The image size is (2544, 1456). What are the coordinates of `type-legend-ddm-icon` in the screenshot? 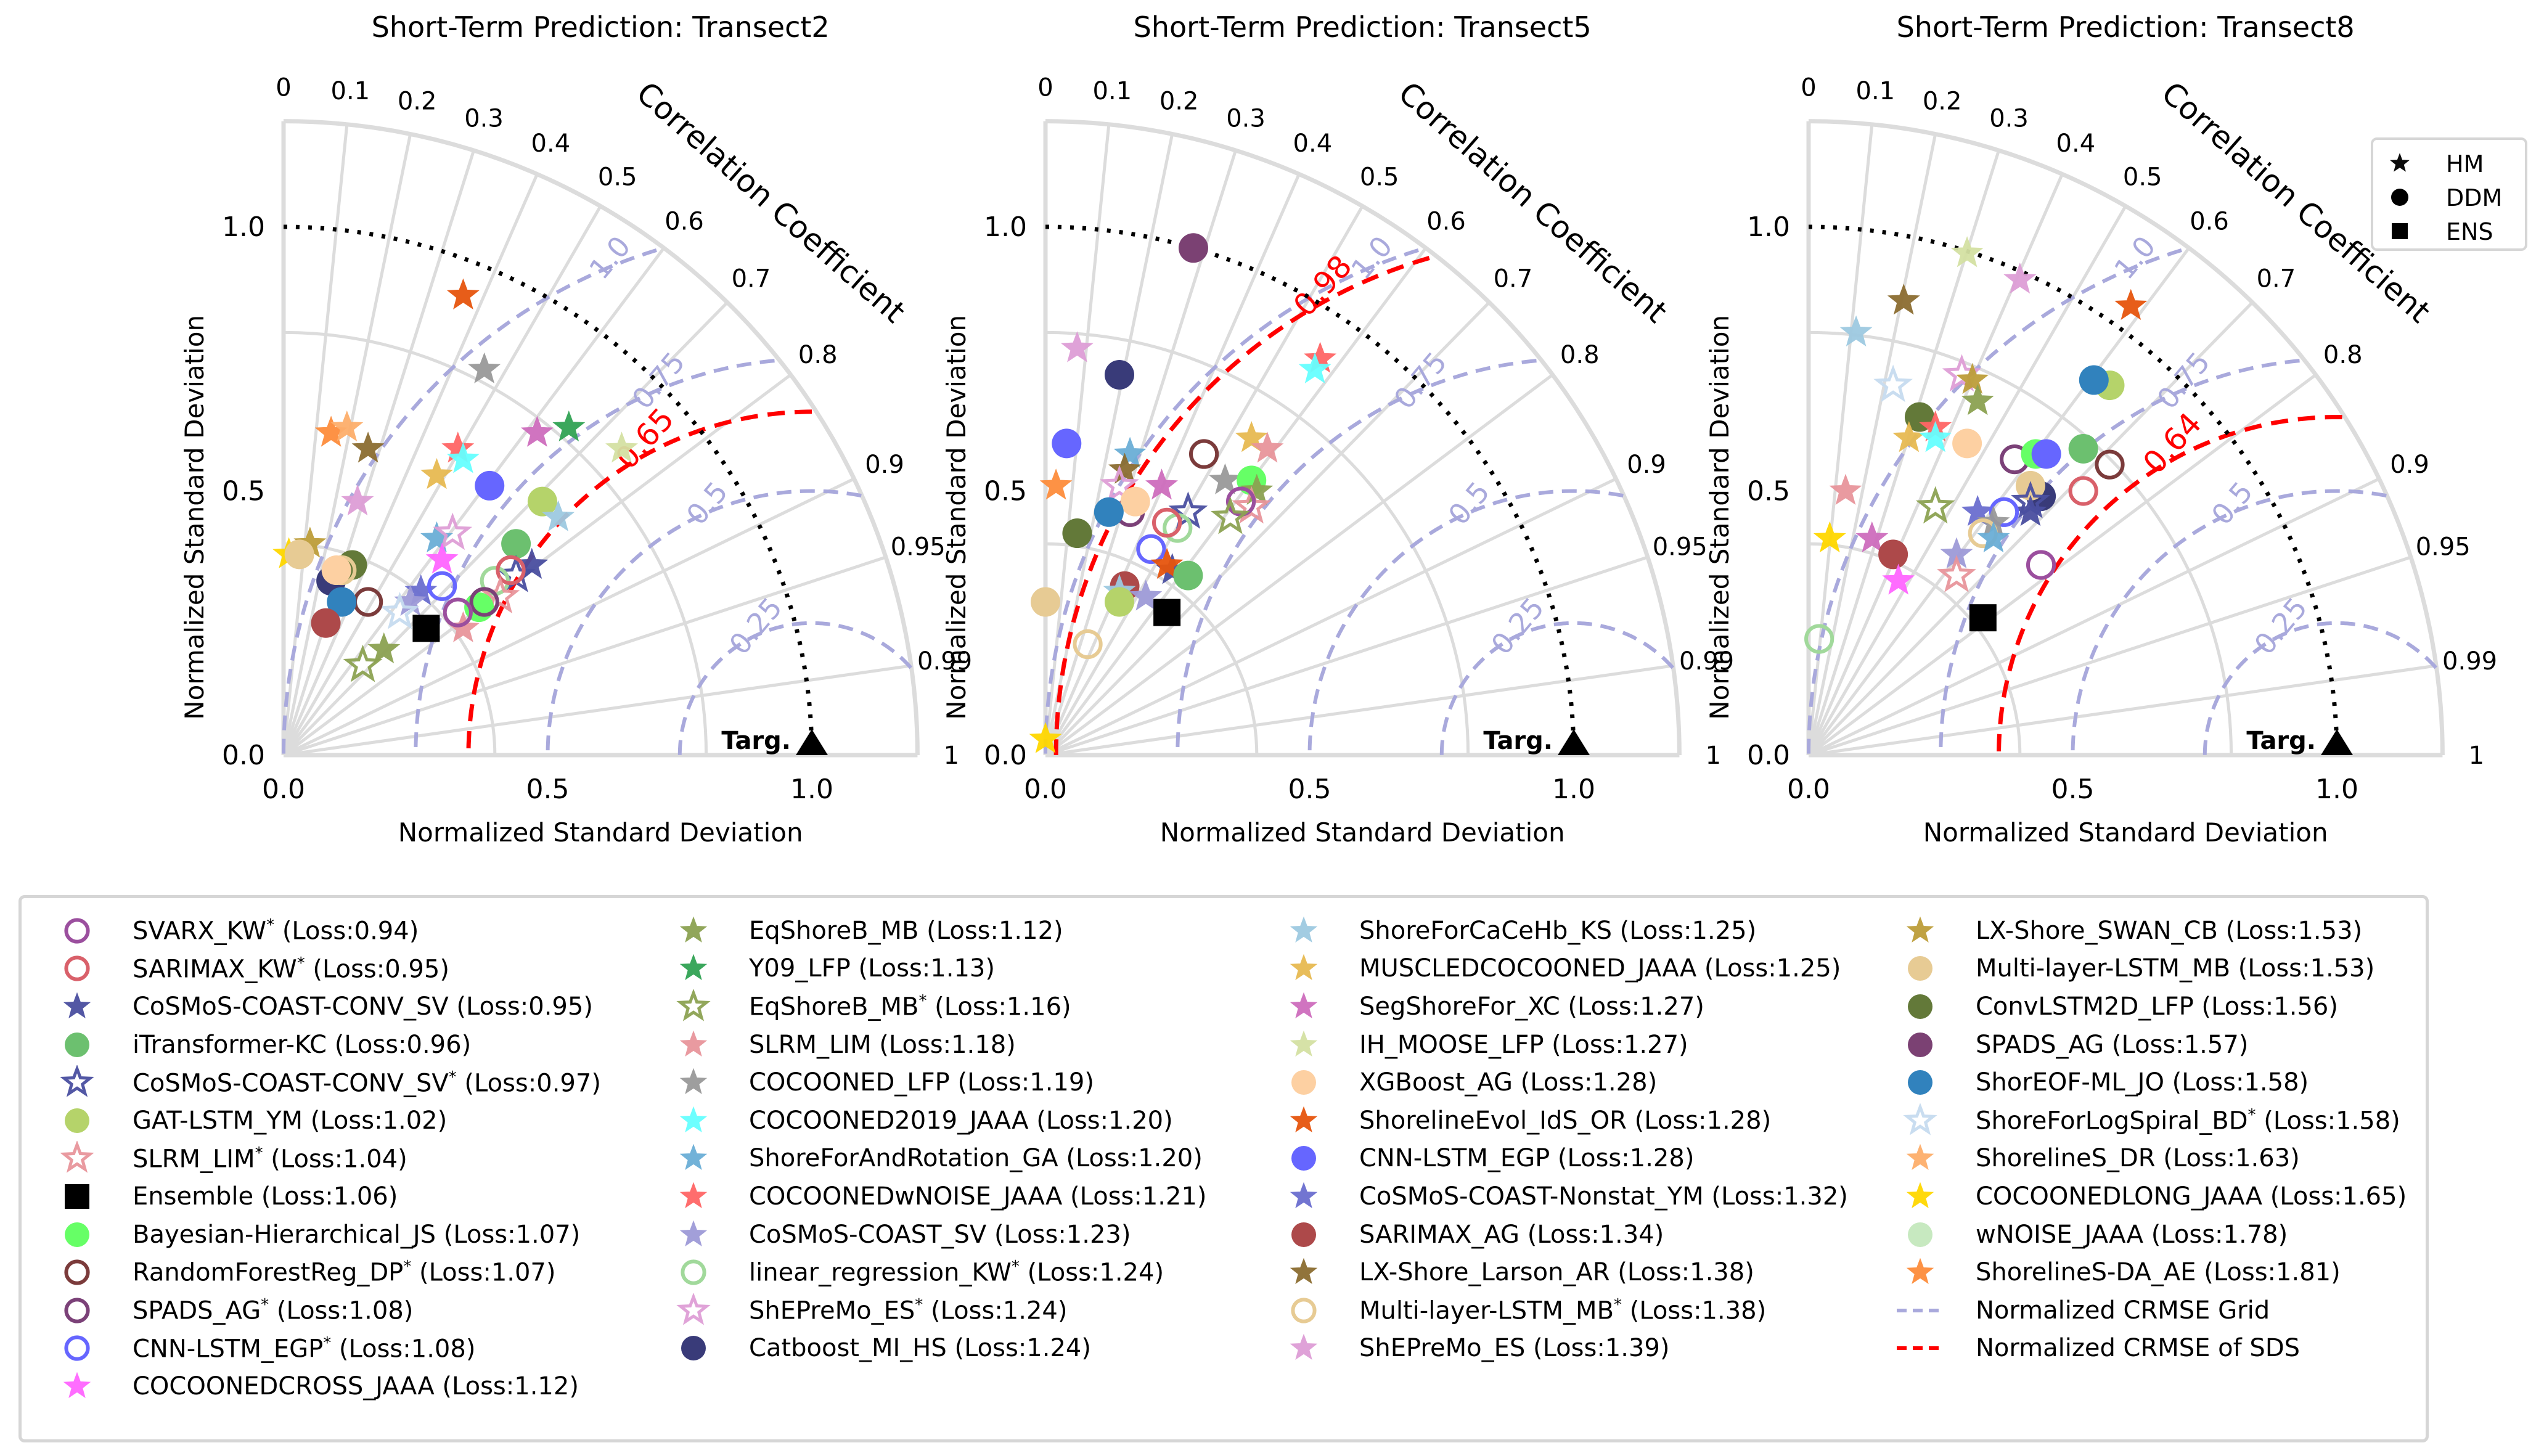 It's located at (2399, 197).